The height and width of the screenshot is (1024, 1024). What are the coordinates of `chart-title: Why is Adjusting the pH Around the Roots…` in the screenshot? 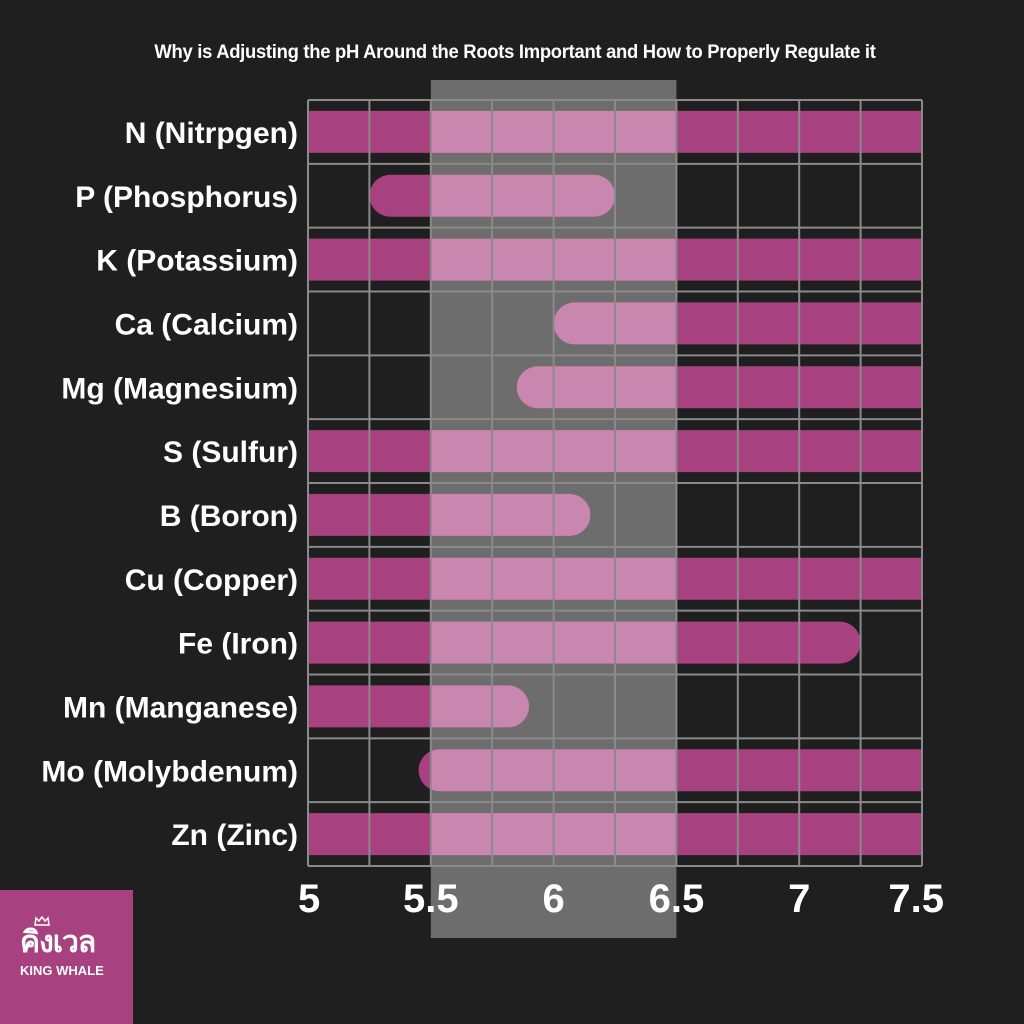 It's located at (515, 52).